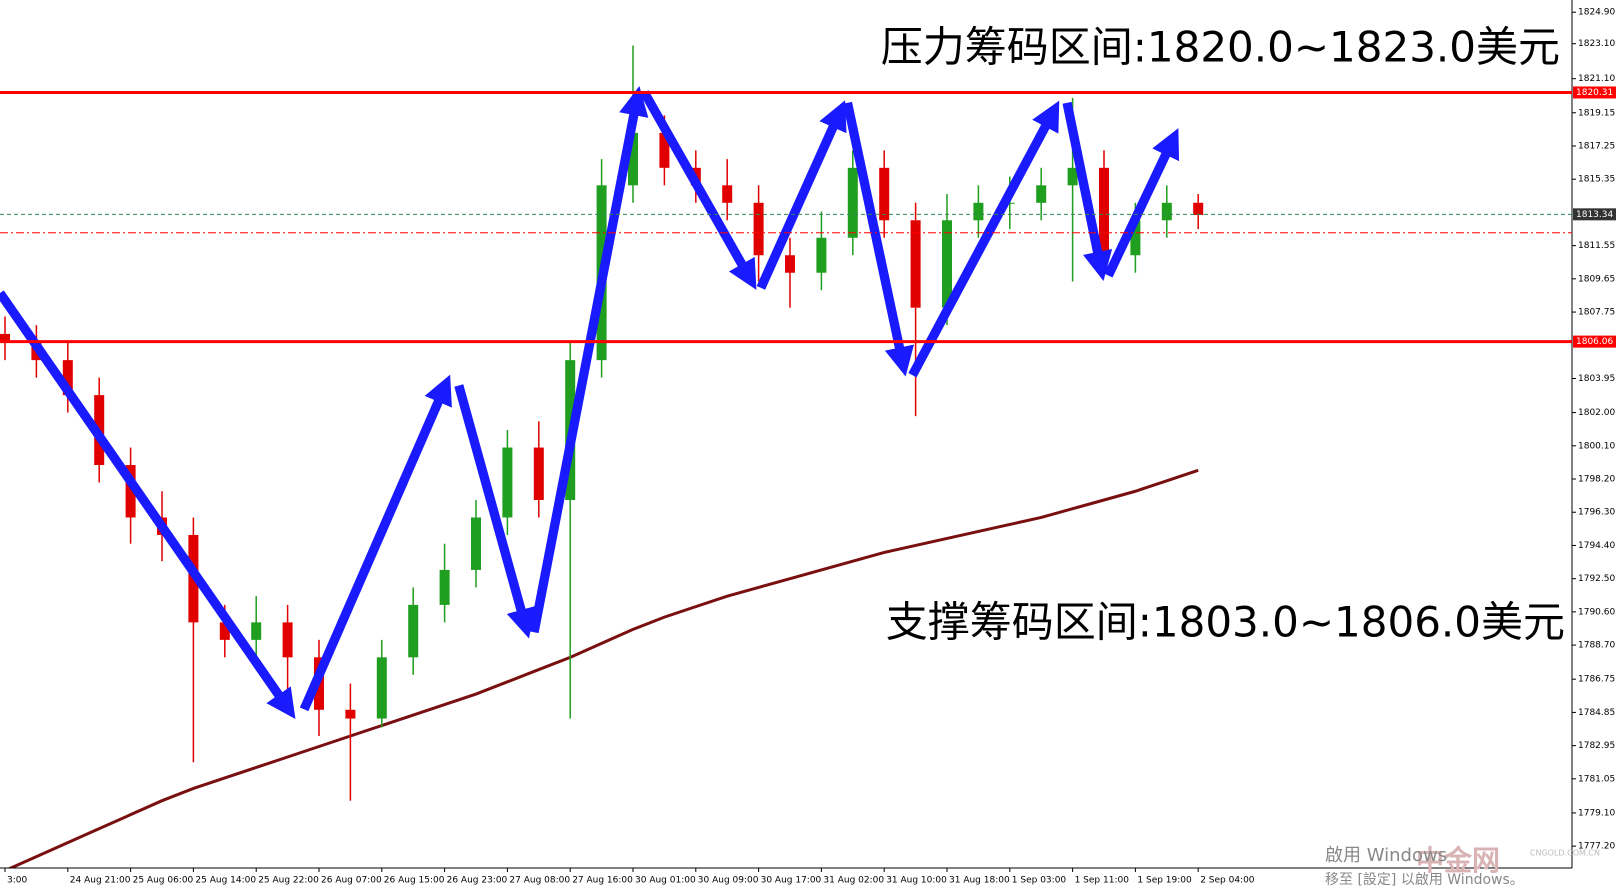 Image resolution: width=1616 pixels, height=890 pixels. I want to click on x-tick-label: 2 Sep 04:00, so click(1227, 881).